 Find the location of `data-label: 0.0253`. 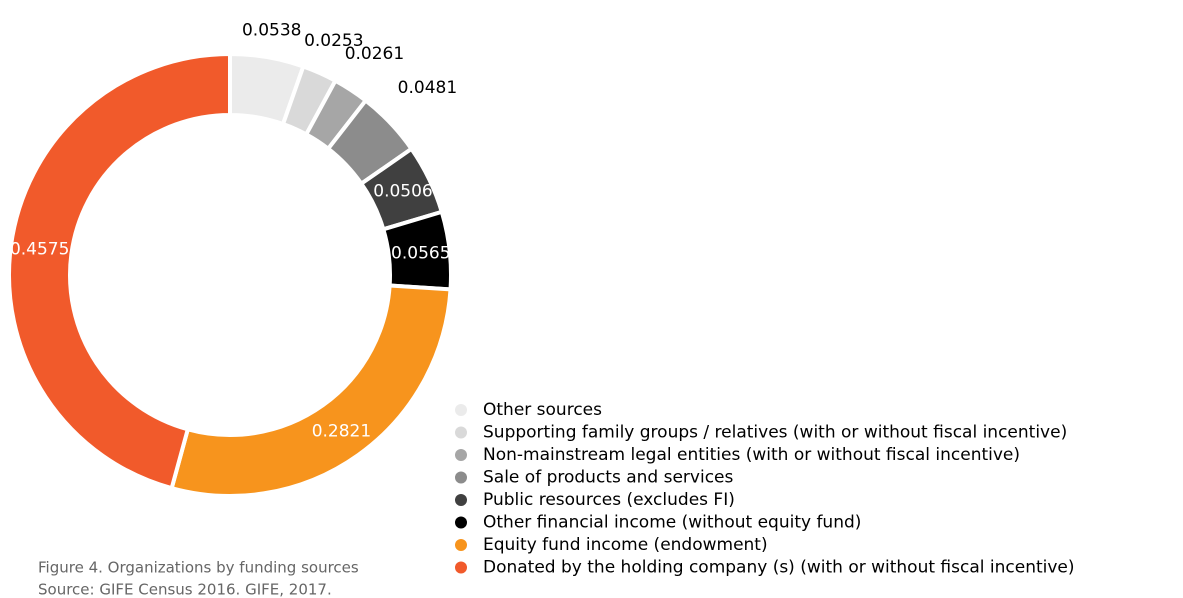

data-label: 0.0253 is located at coordinates (333, 41).